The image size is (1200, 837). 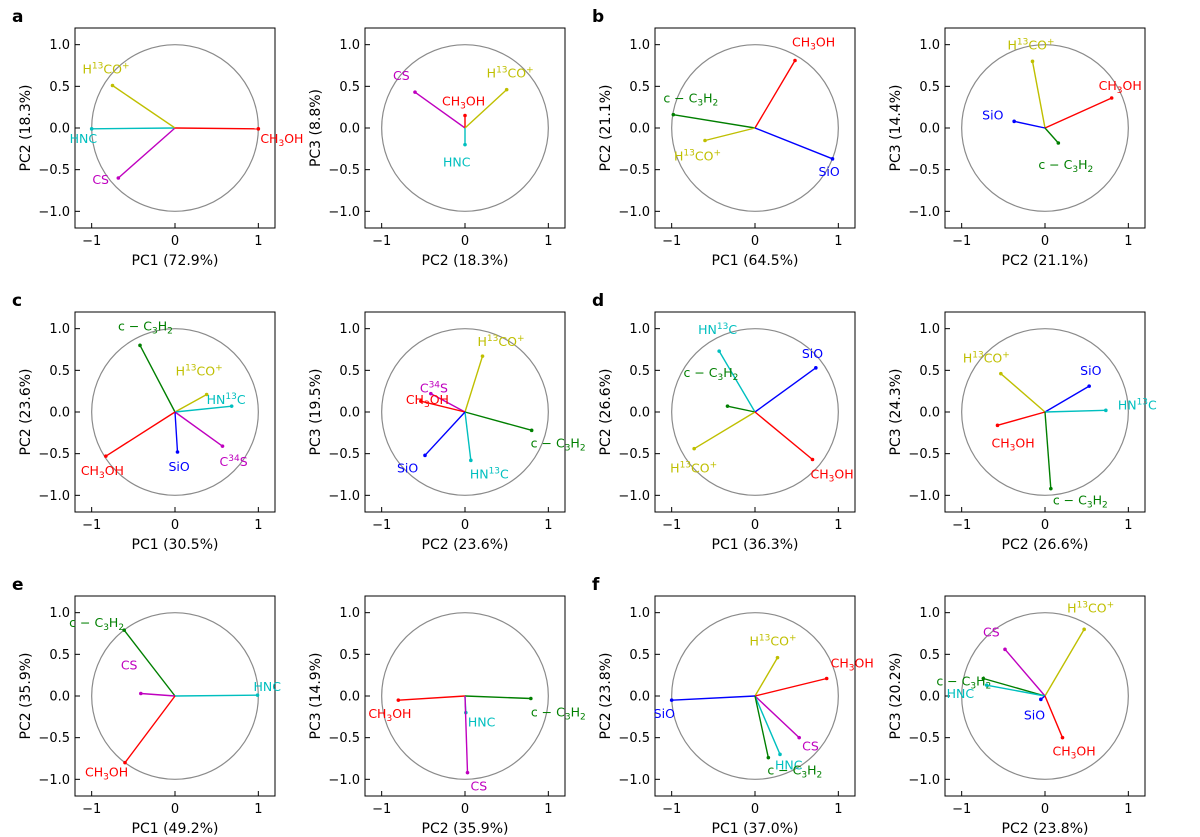 What do you see at coordinates (606, 696) in the screenshot?
I see `y-axis-label: PC2 (23.8%)` at bounding box center [606, 696].